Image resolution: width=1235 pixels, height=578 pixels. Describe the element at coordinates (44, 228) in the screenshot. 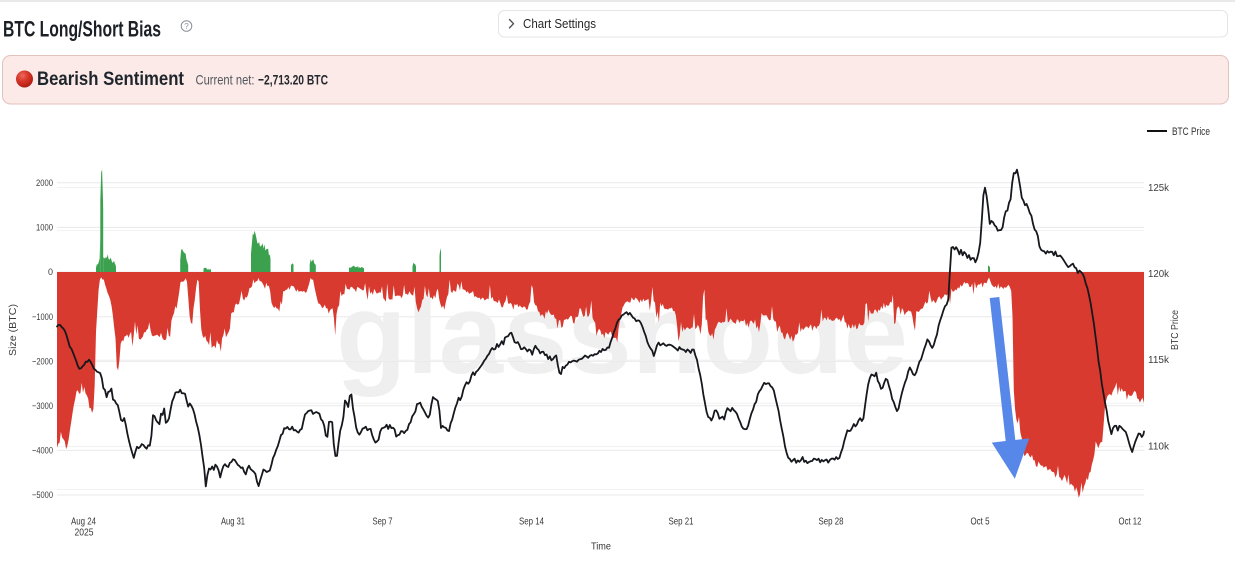

I see `svg-text: 1000` at that location.